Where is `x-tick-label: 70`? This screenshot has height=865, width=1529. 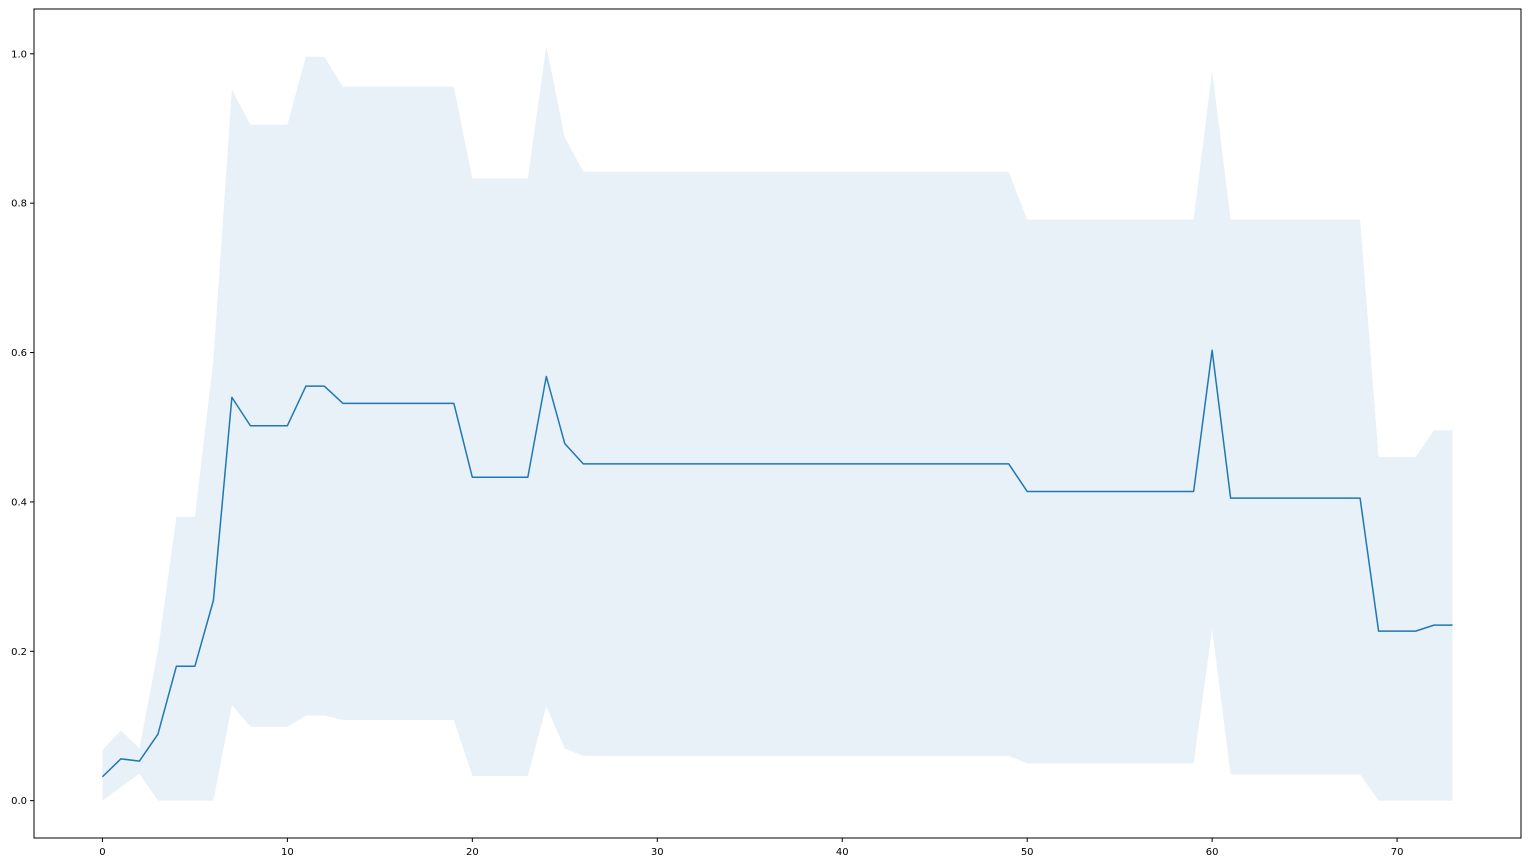
x-tick-label: 70 is located at coordinates (1397, 852).